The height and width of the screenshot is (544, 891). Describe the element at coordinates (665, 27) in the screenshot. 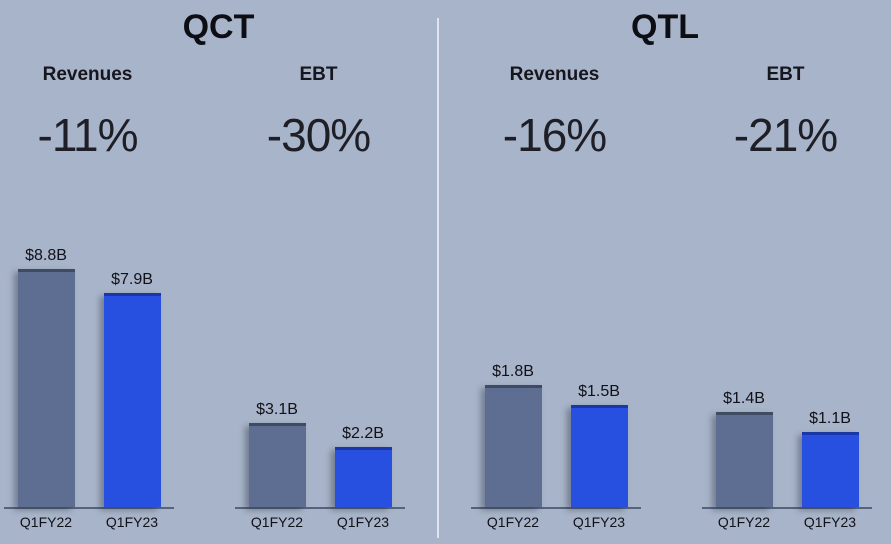

I see `segment-title-qtl: QTL` at that location.